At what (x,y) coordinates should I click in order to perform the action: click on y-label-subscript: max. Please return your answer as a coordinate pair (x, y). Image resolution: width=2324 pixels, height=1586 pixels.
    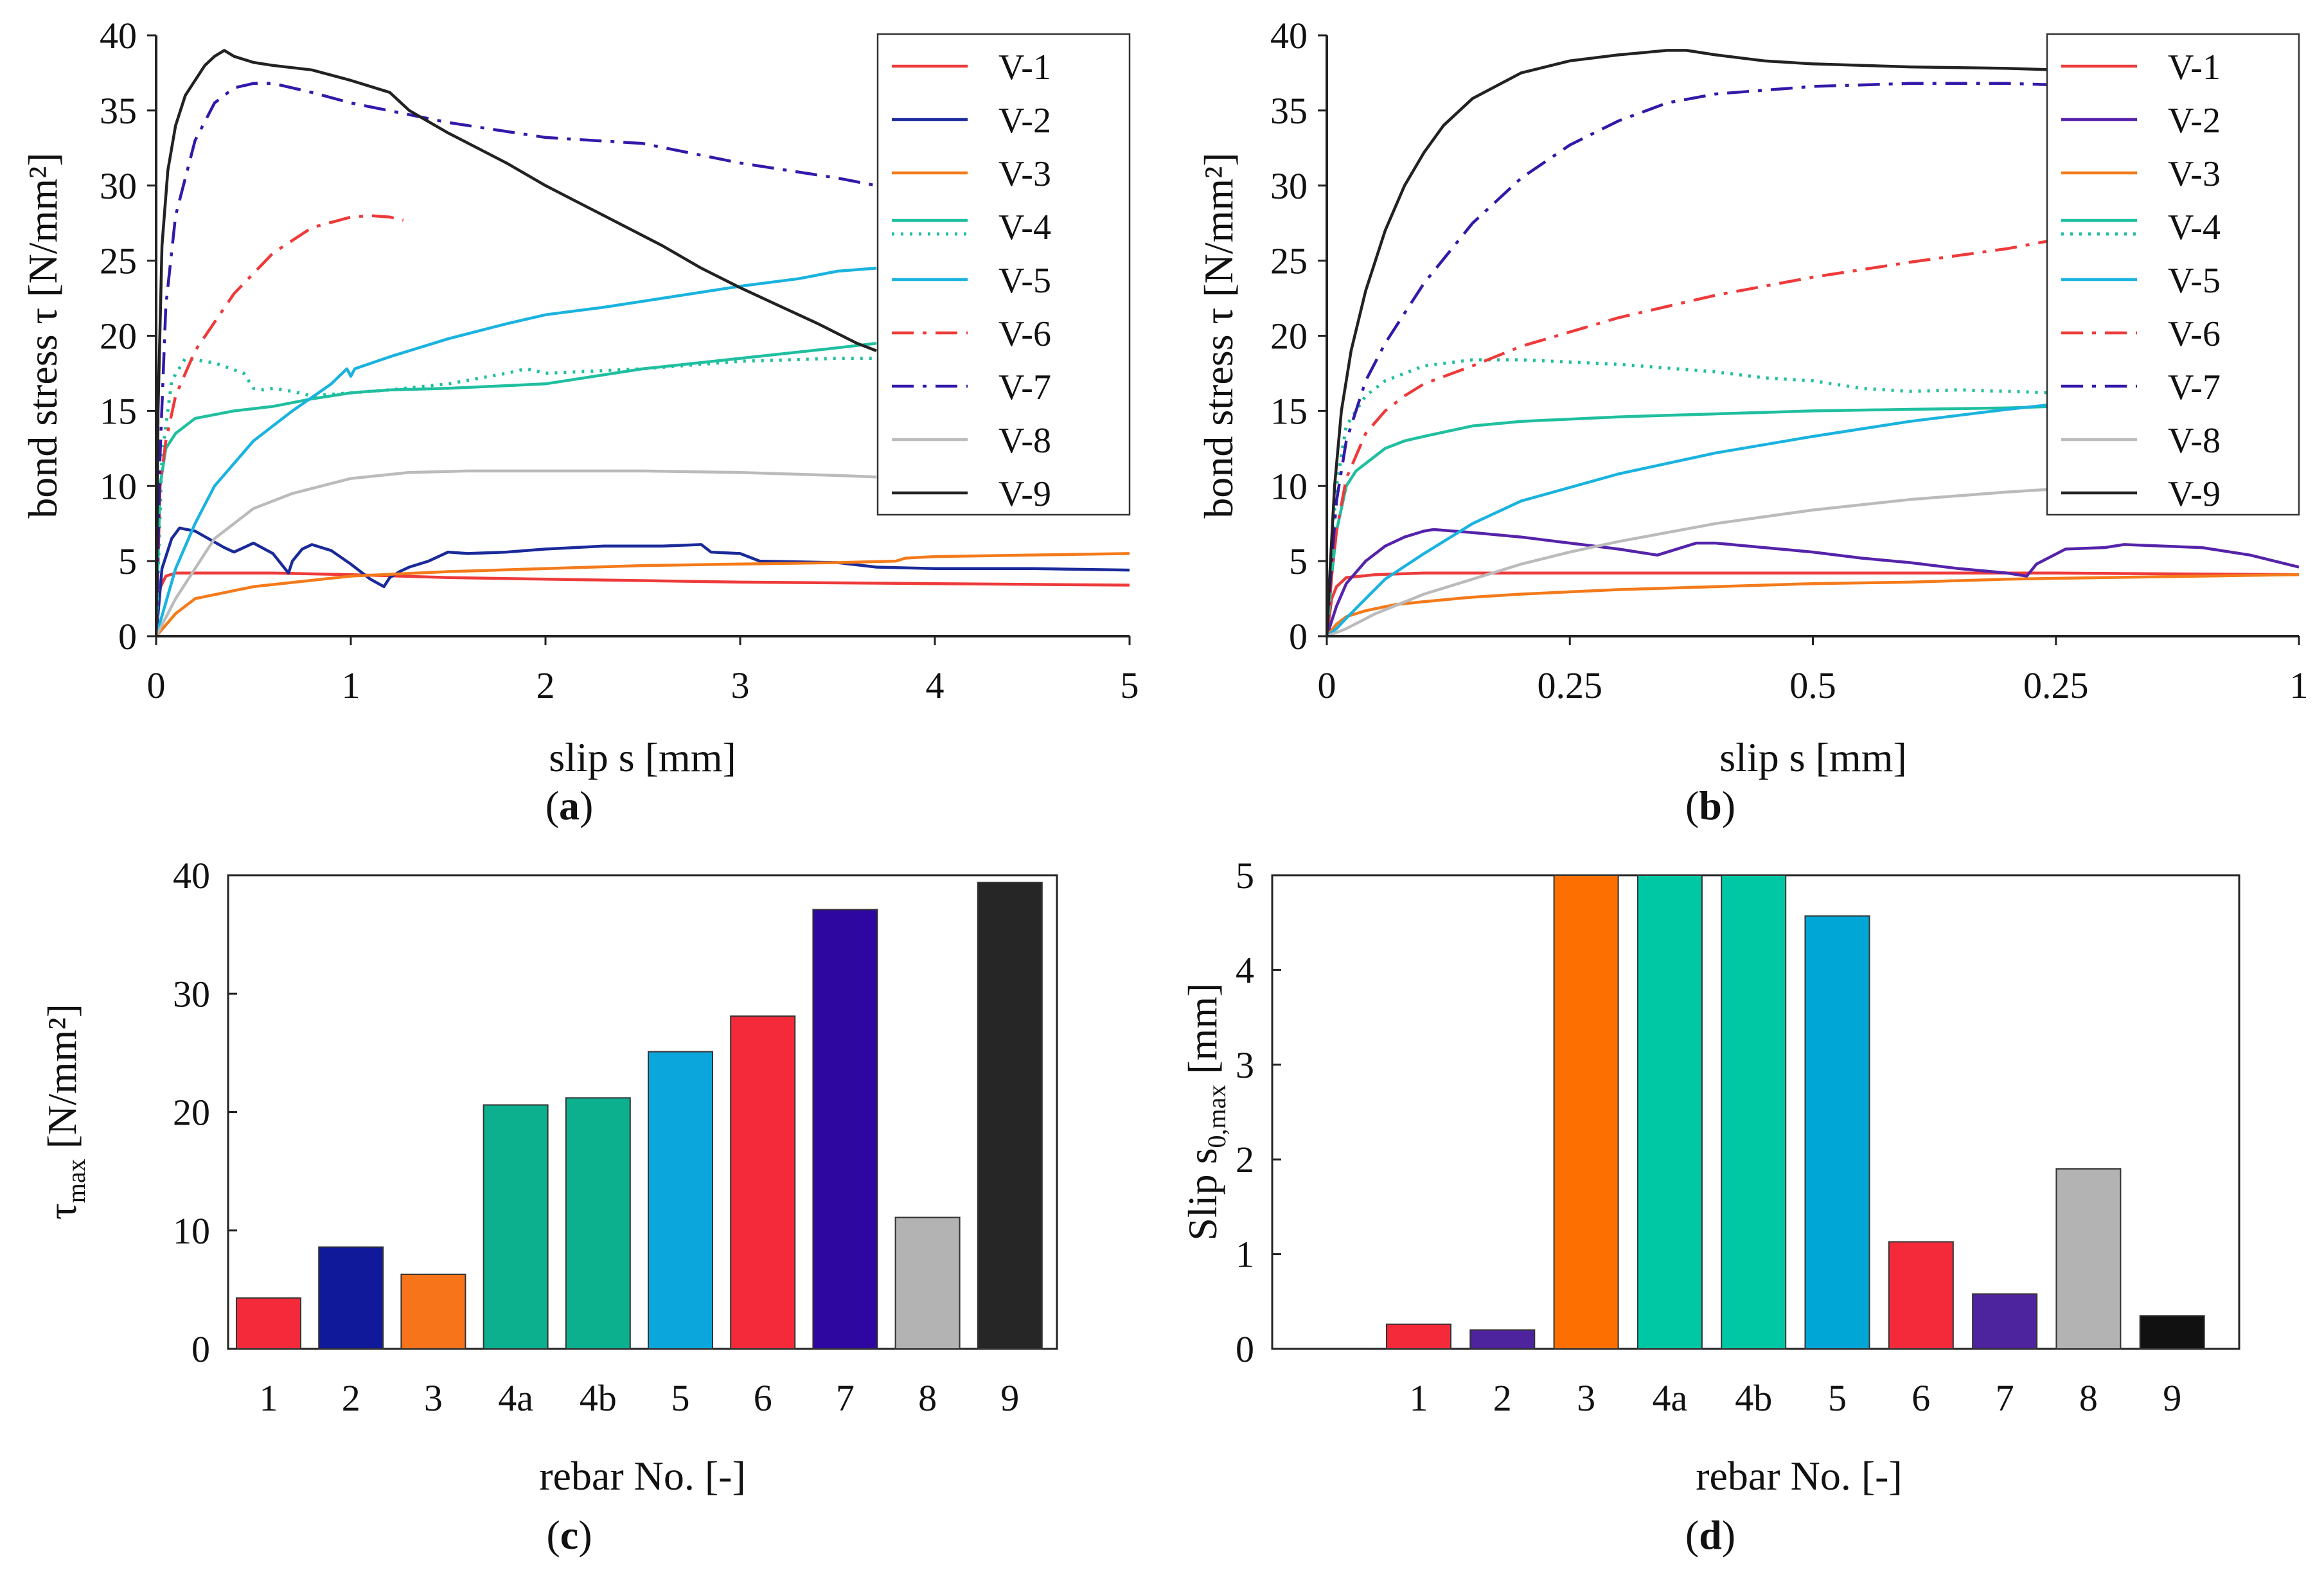
    Looking at the image, I should click on (76, 1181).